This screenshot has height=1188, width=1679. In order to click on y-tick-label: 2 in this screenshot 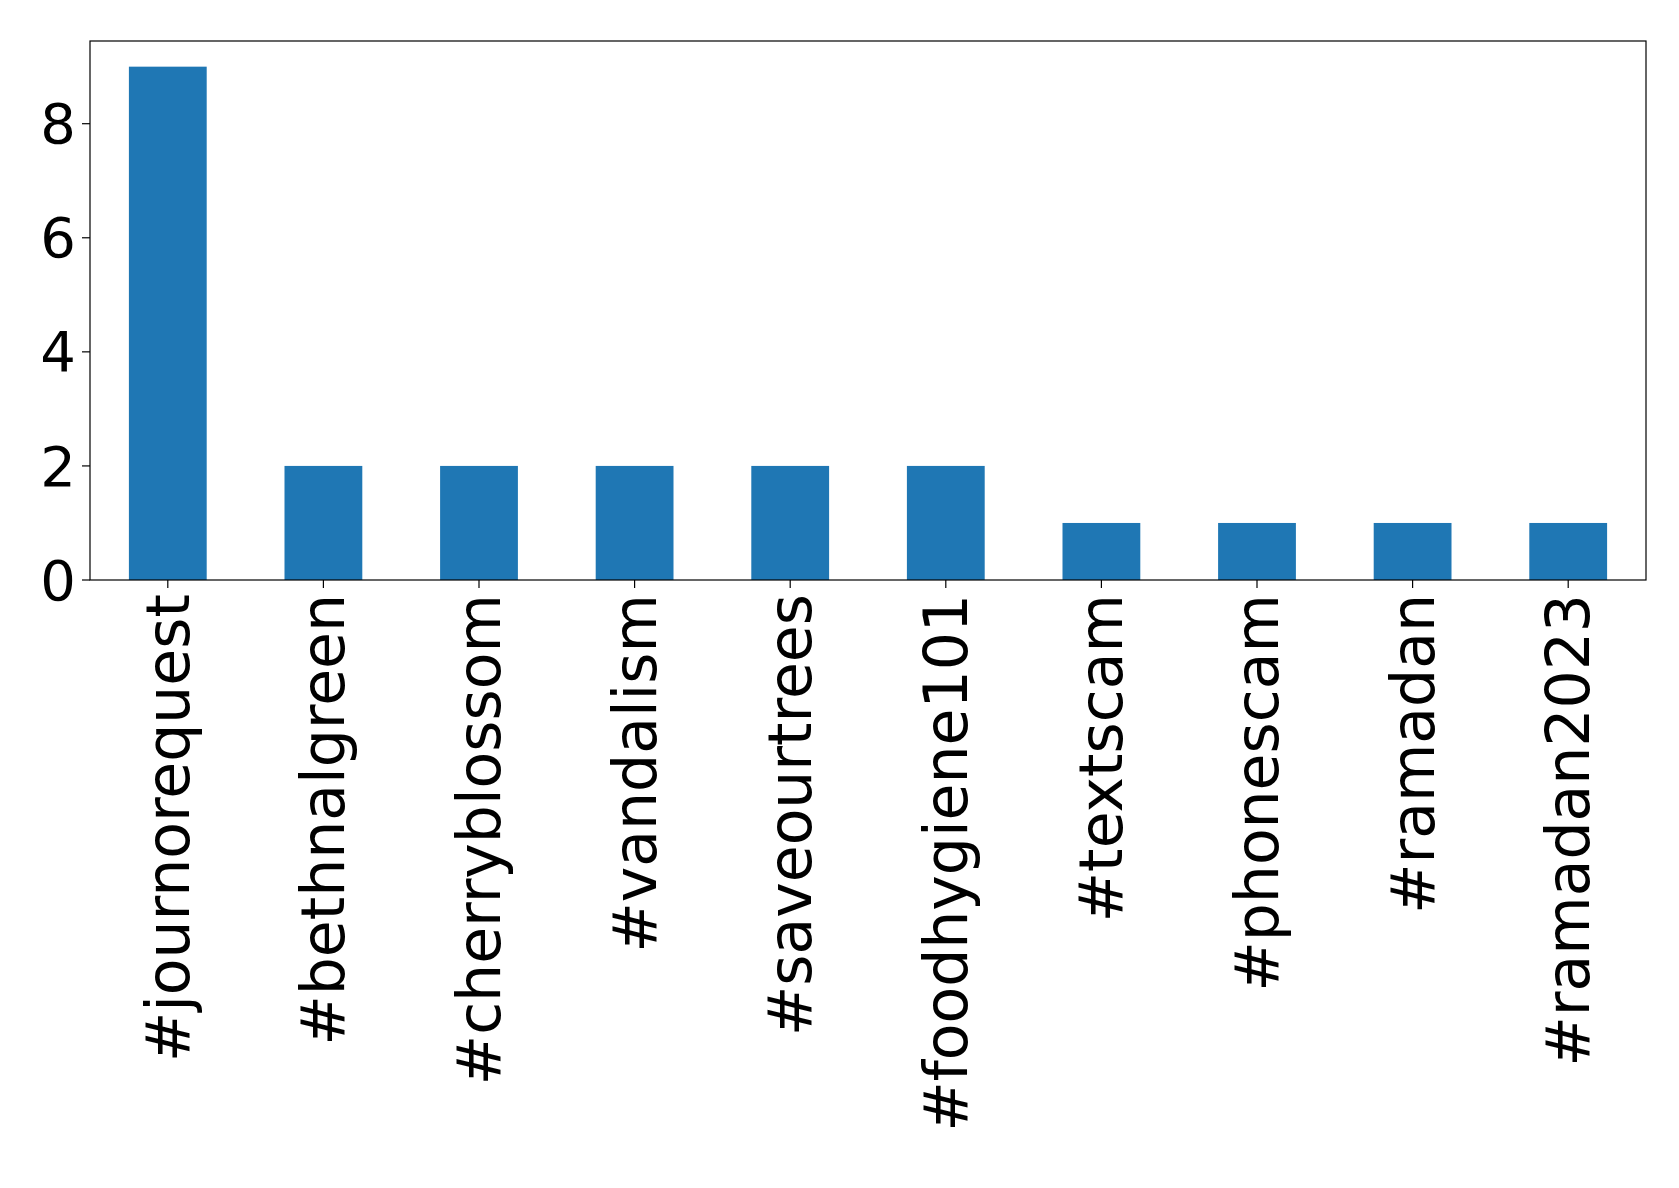, I will do `click(58, 466)`.